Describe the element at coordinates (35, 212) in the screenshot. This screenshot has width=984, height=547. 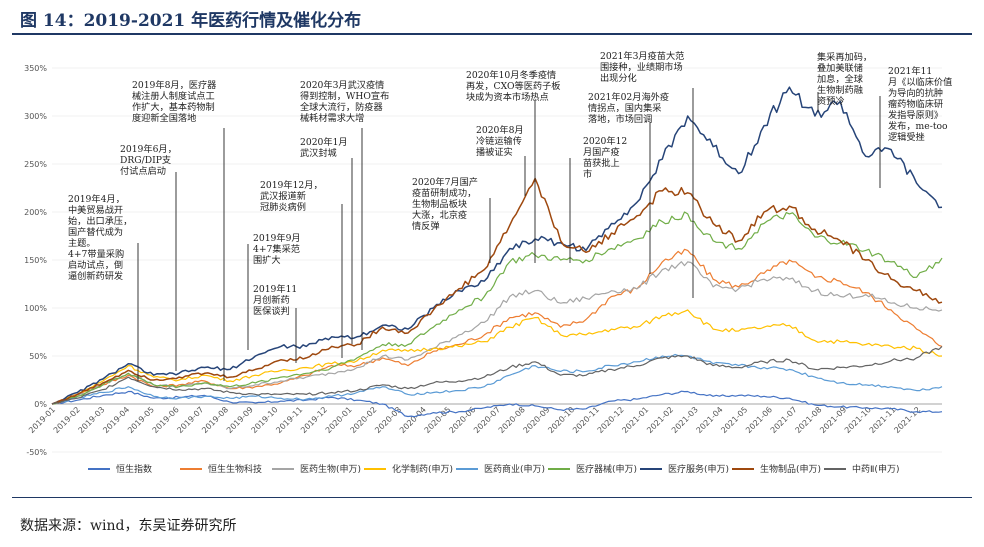
I see `y-tick-label: 200%` at that location.